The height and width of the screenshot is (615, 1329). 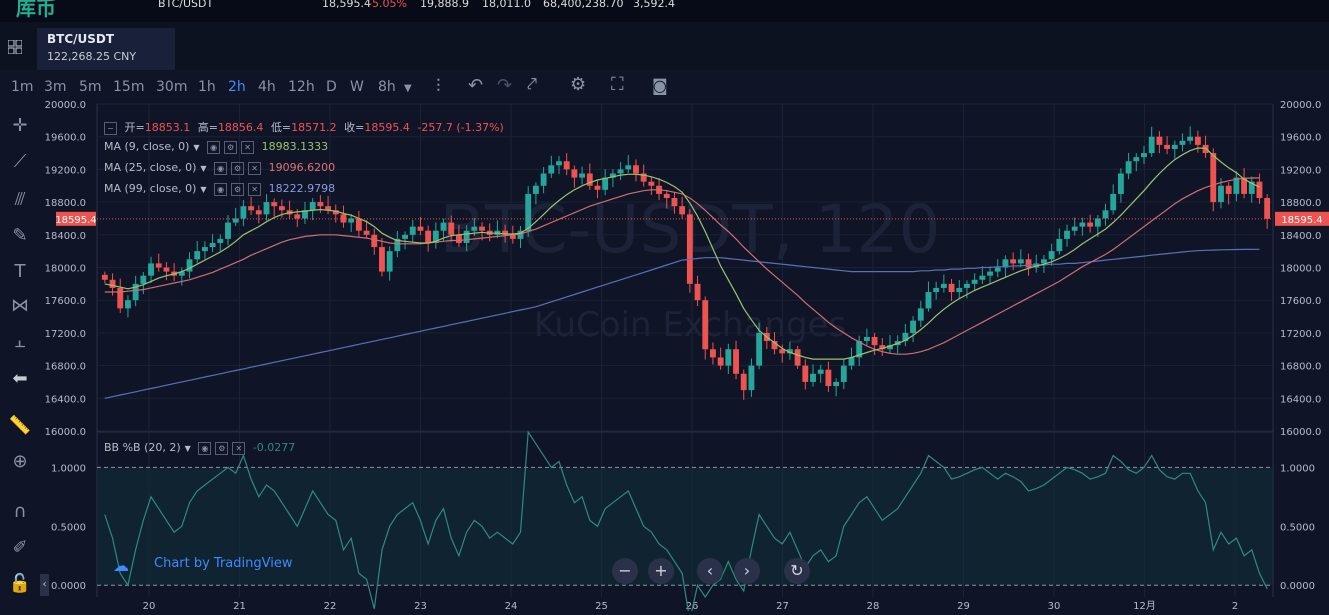 I want to click on lock-icon: 🔓, so click(x=20, y=583).